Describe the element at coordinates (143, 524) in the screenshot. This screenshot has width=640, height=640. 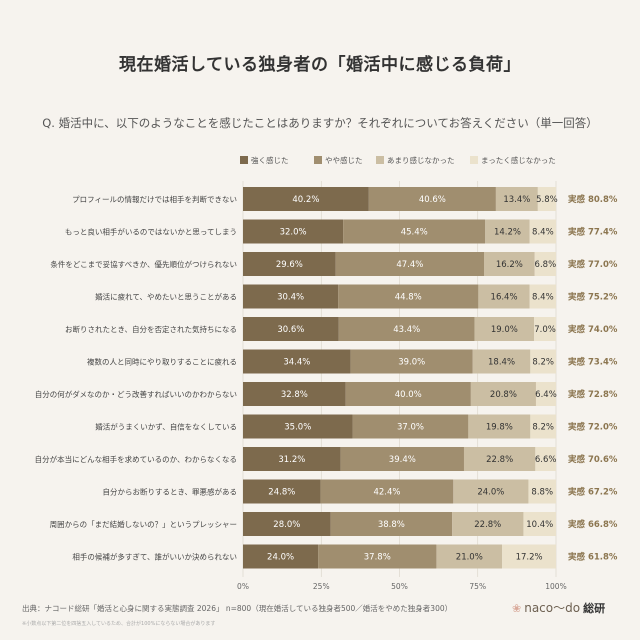
I see `category-label: 周囲からの「まだ結婚しないの？」というプレッシャー` at that location.